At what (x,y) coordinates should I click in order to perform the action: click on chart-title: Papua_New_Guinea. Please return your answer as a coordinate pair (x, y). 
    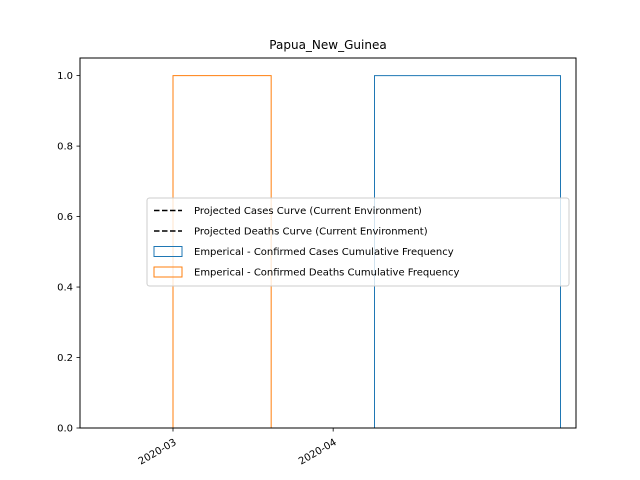
    Looking at the image, I should click on (327, 45).